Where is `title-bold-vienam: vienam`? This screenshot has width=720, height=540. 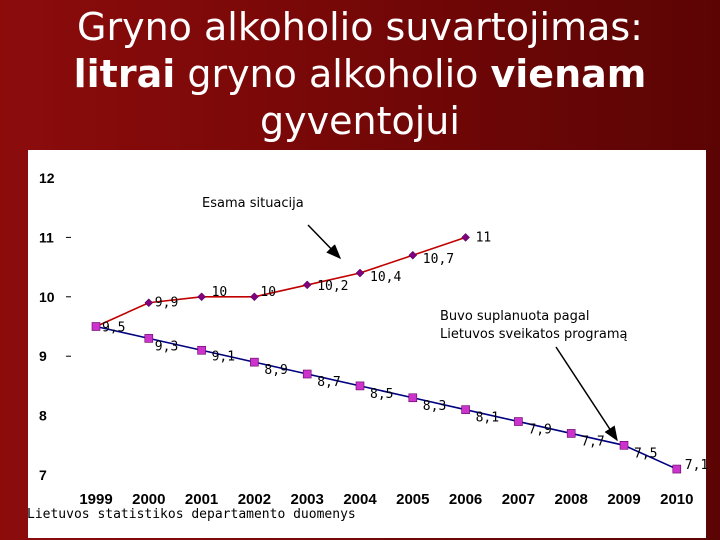
title-bold-vienam: vienam is located at coordinates (568, 74).